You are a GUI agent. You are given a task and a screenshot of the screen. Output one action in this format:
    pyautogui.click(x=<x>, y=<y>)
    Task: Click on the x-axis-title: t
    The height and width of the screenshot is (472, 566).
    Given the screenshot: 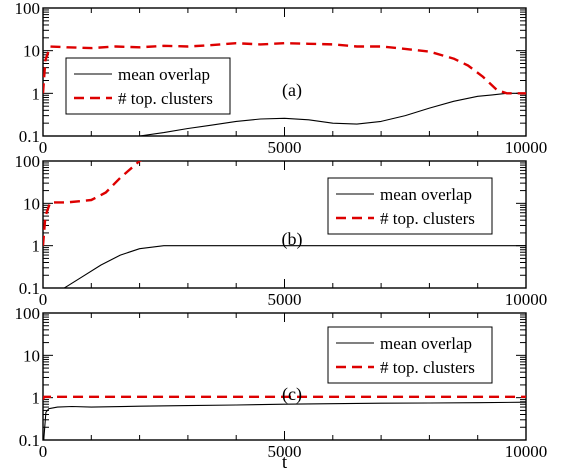 What is the action you would take?
    pyautogui.click(x=285, y=462)
    